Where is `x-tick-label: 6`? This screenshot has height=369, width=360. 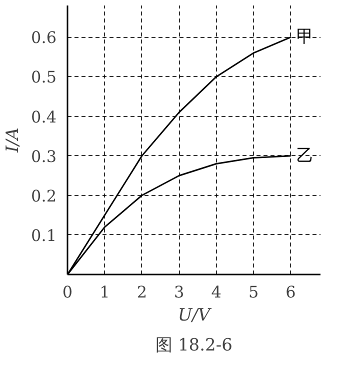
x-tick-label: 6 is located at coordinates (291, 292).